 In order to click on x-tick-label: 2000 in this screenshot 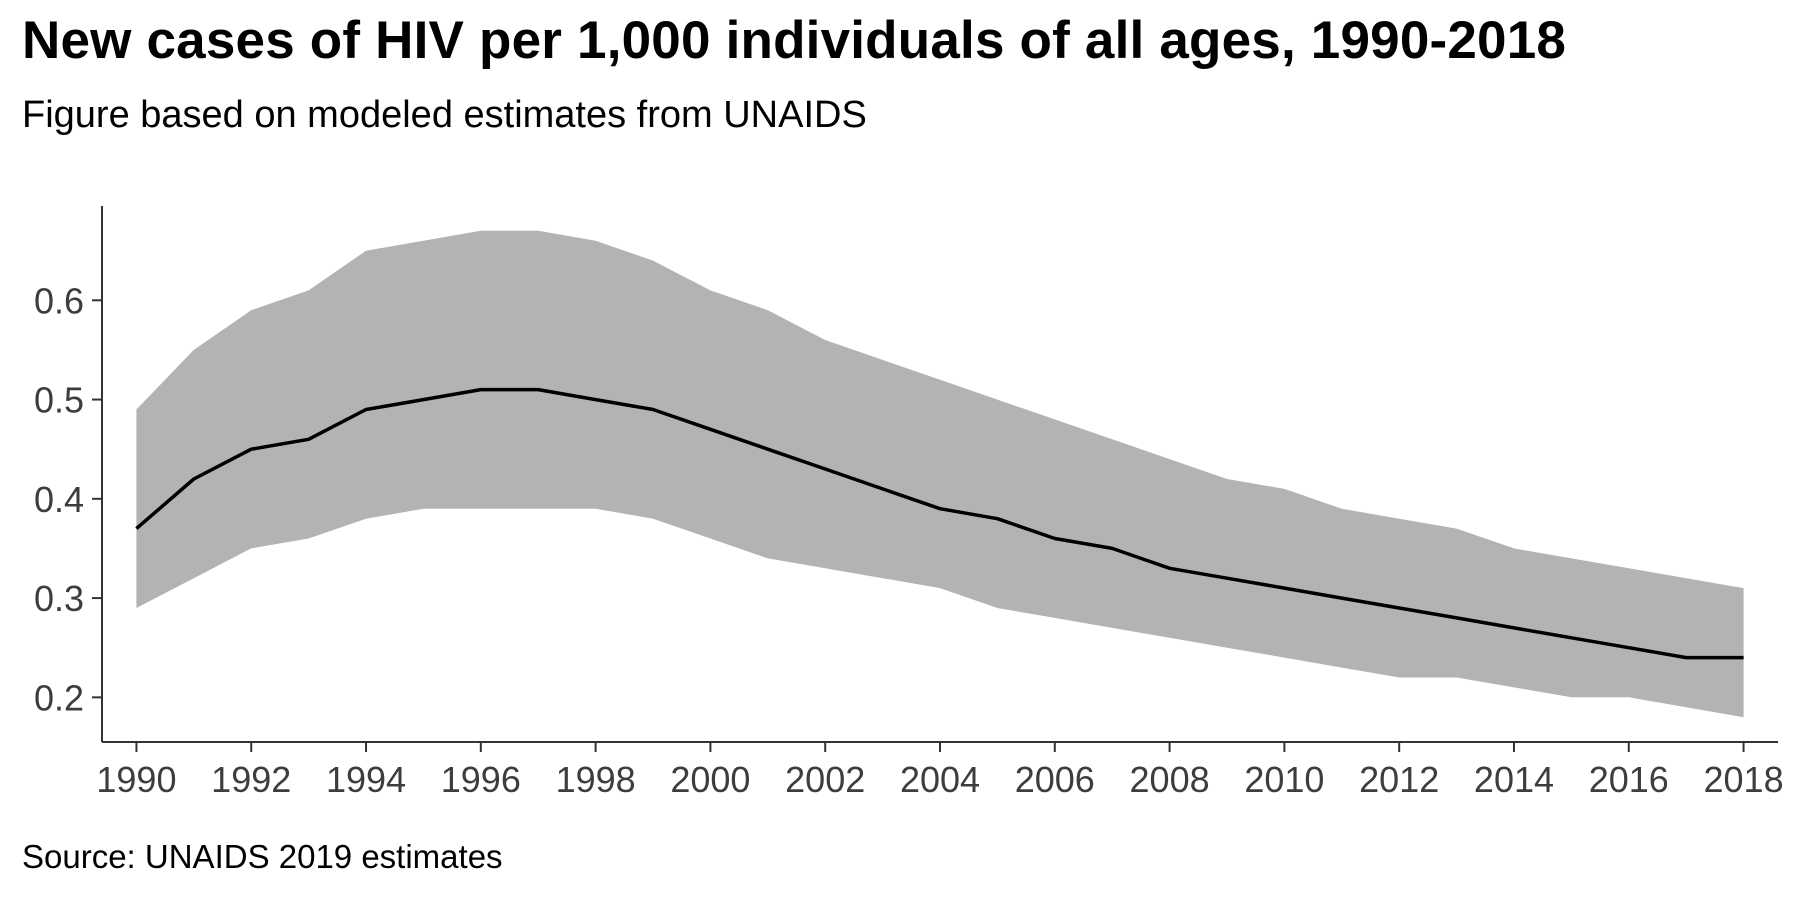, I will do `click(710, 779)`.